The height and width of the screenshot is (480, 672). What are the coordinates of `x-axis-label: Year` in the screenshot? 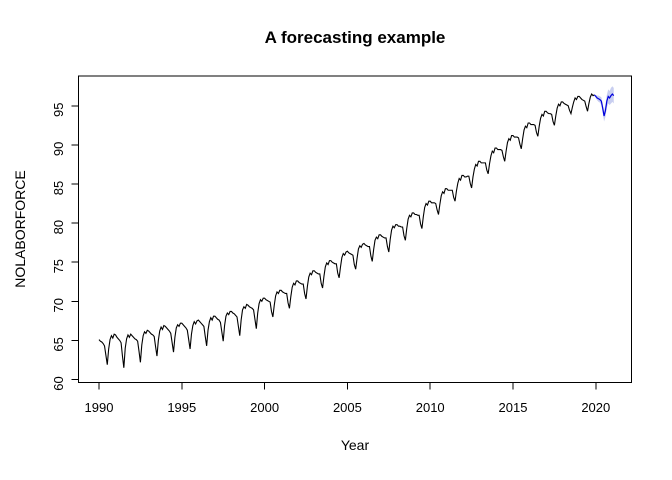 It's located at (355, 445).